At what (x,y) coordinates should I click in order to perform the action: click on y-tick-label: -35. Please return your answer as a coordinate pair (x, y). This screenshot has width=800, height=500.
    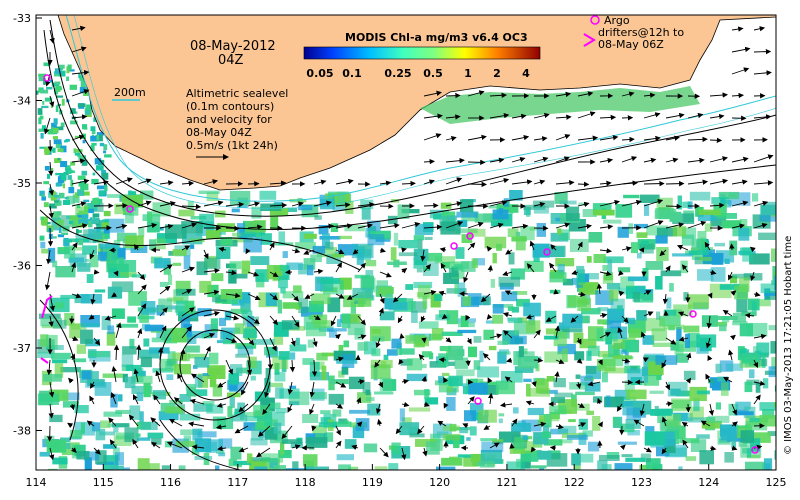
    Looking at the image, I should click on (22, 183).